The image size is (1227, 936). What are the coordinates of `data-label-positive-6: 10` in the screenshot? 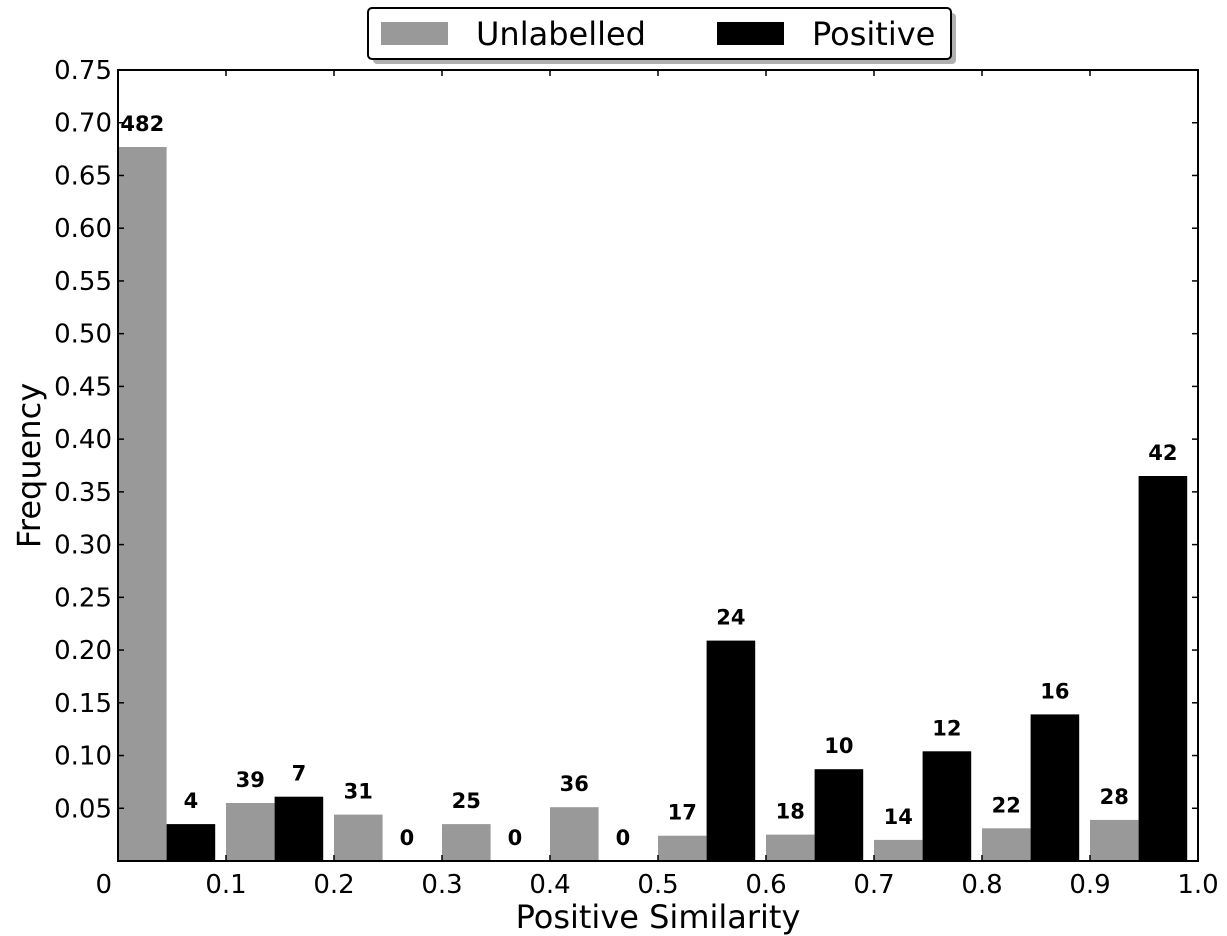 It's located at (838, 746).